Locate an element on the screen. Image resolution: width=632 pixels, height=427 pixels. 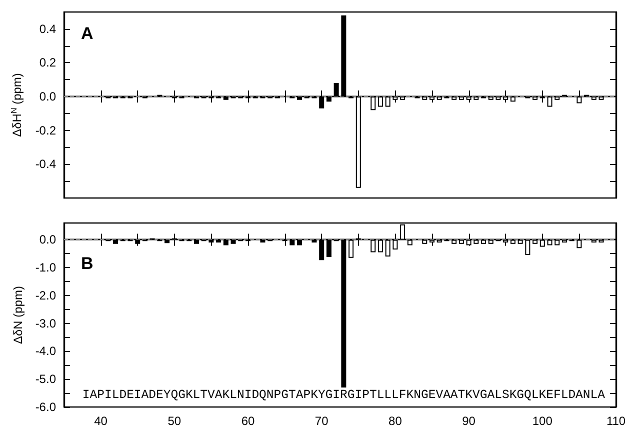
text: A is located at coordinates (87, 33).